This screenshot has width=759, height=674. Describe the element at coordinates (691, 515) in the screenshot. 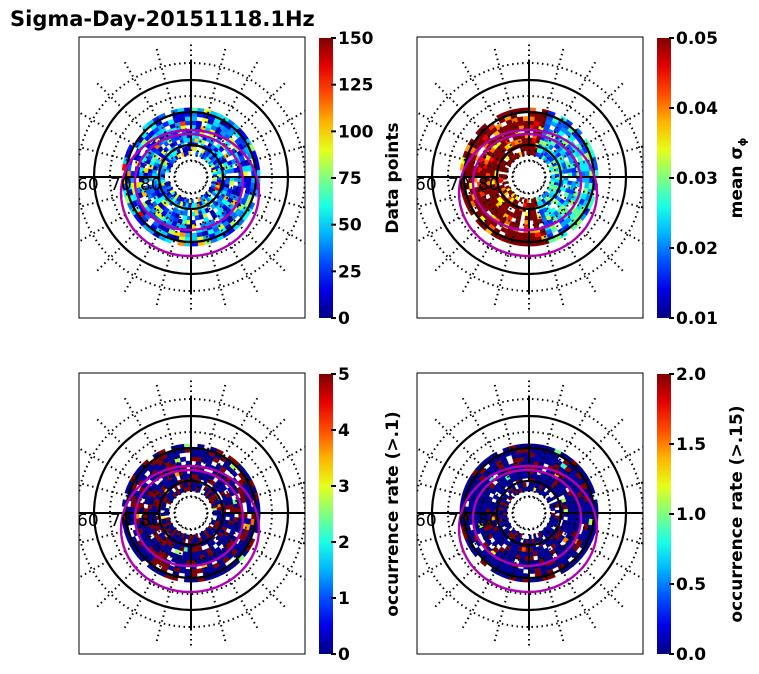

I see `colorbar-tick-label: 1.0` at that location.